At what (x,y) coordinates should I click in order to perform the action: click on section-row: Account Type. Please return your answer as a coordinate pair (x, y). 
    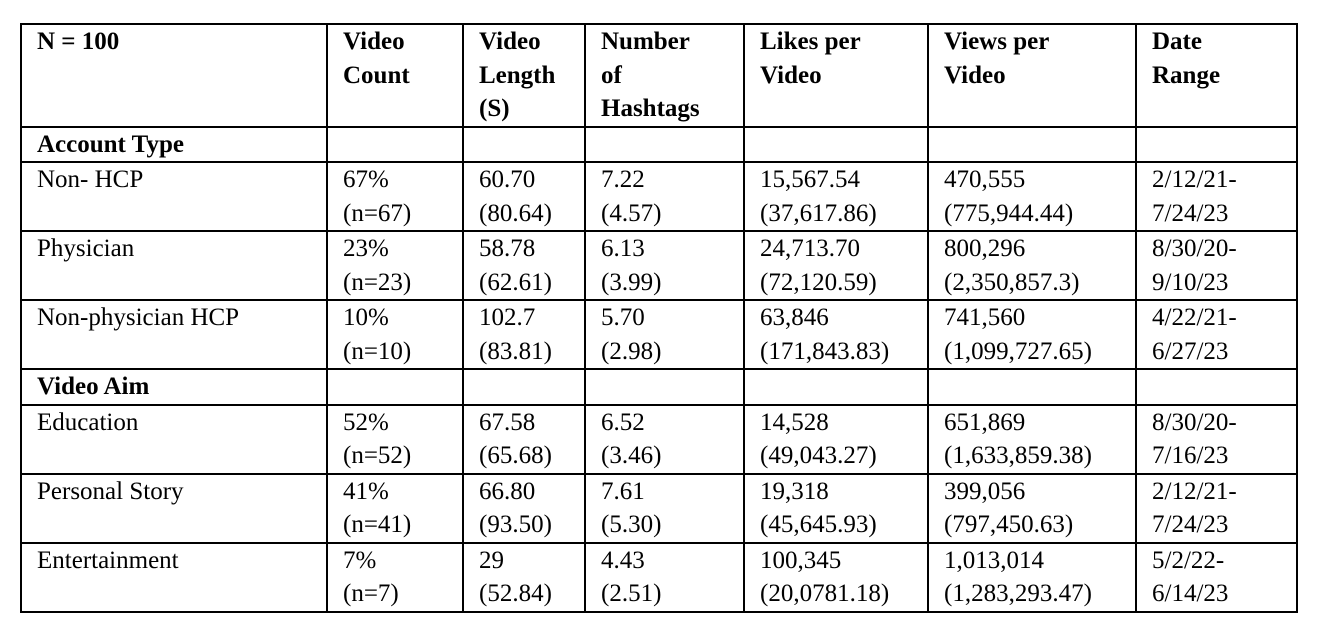
    Looking at the image, I should click on (659, 144).